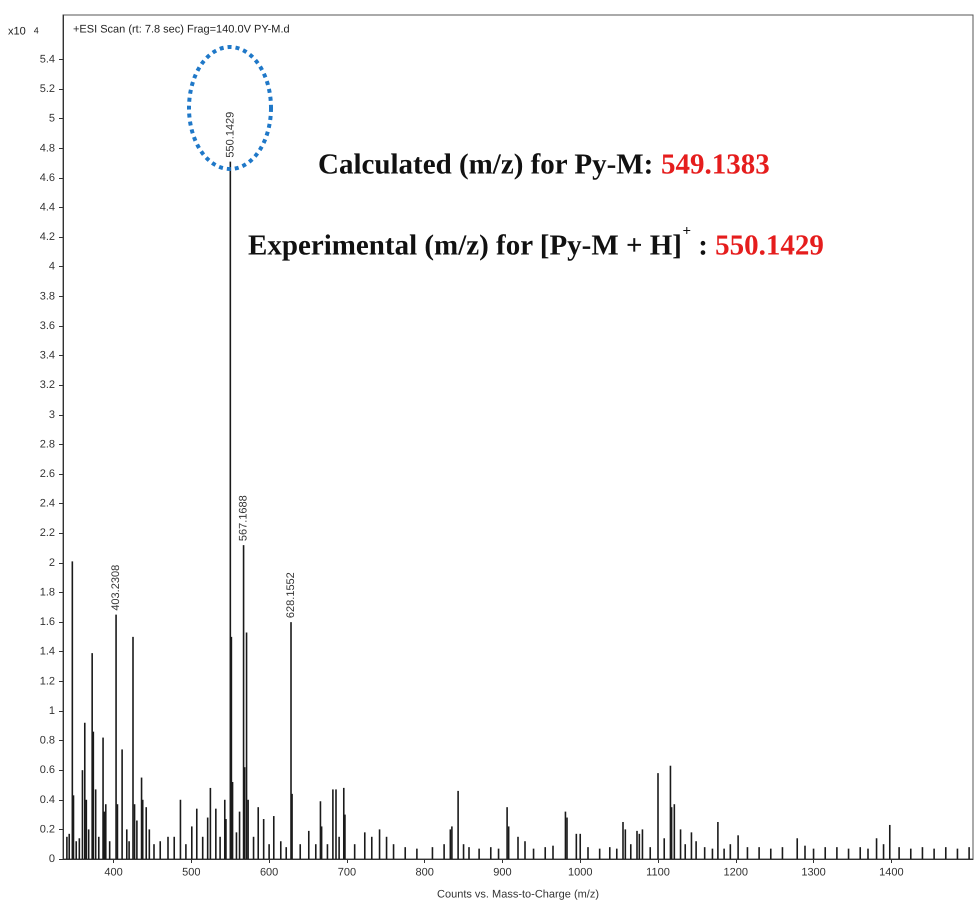 This screenshot has width=974, height=911. I want to click on y-tick-label: 0.8, so click(47, 740).